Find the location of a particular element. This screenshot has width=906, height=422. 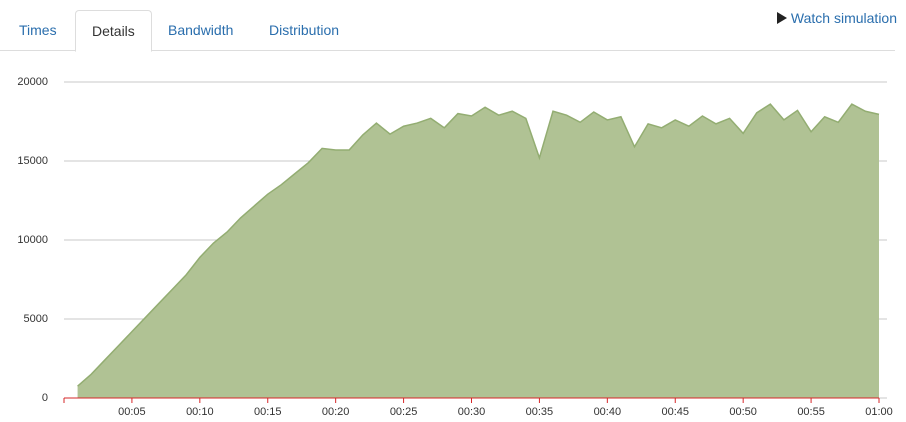

x-tick-label: 00:55 is located at coordinates (811, 412).